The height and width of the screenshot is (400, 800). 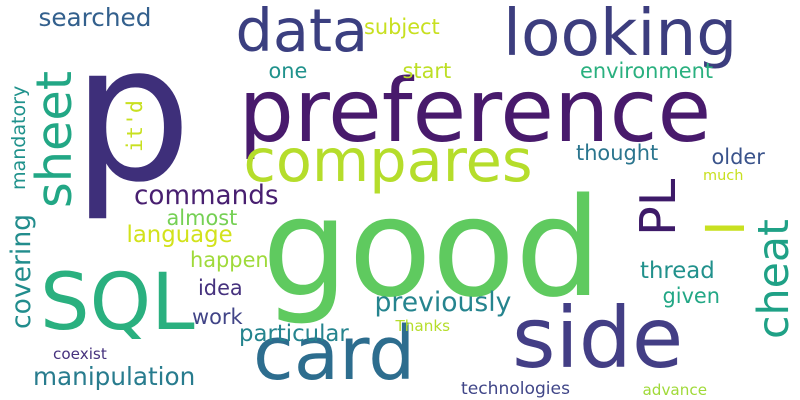 I want to click on word-thought: thought, so click(x=617, y=152).